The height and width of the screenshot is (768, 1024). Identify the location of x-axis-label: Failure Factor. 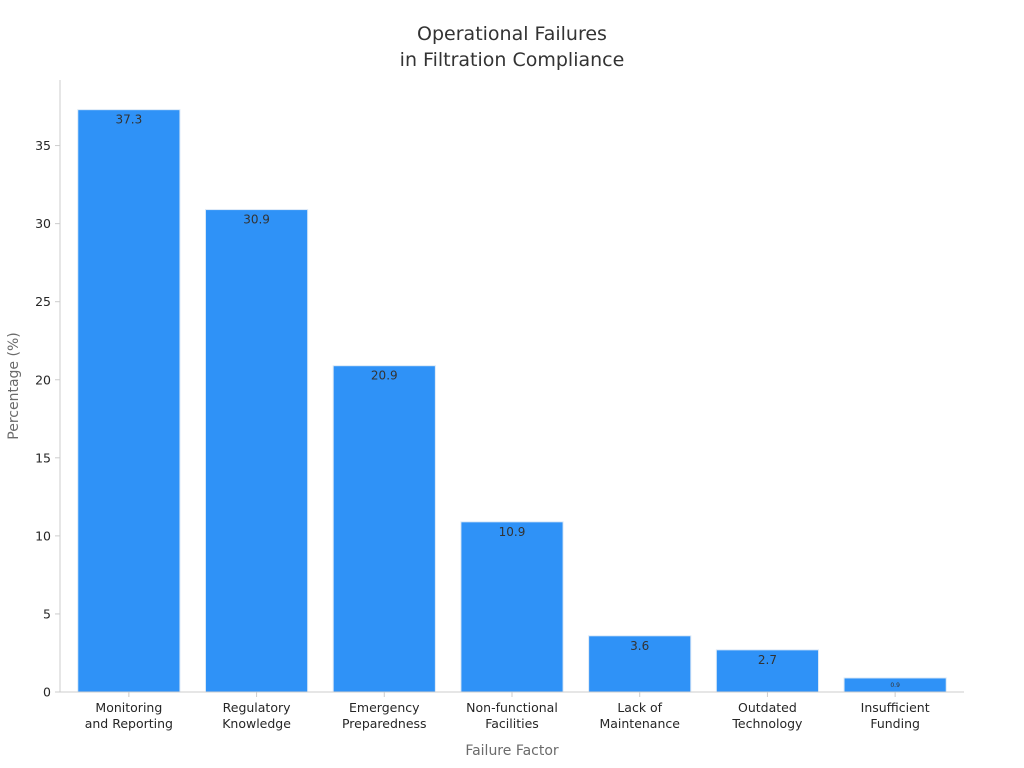
(512, 751).